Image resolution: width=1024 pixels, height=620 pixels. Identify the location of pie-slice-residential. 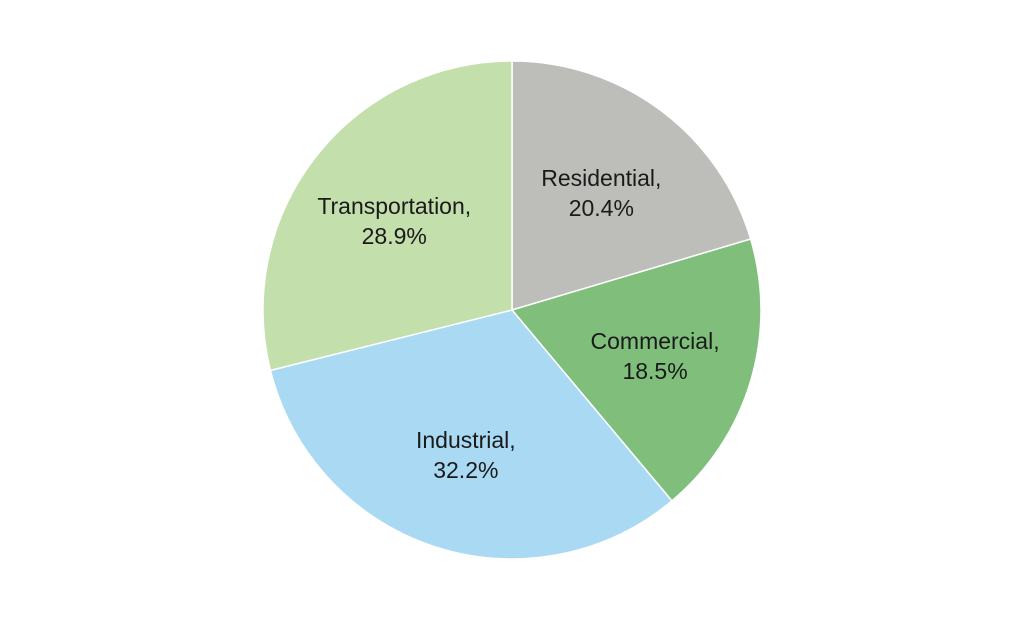
(631, 186).